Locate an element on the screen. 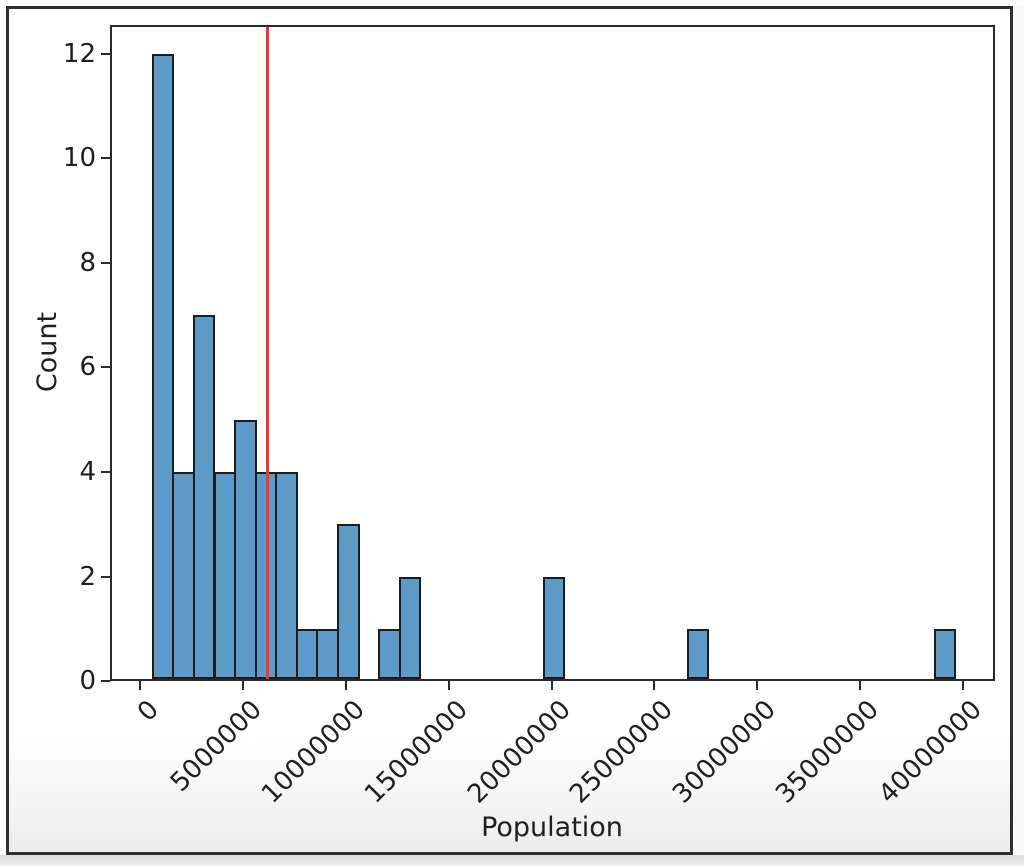 The height and width of the screenshot is (866, 1024). y-tick-label: 2 is located at coordinates (87, 576).